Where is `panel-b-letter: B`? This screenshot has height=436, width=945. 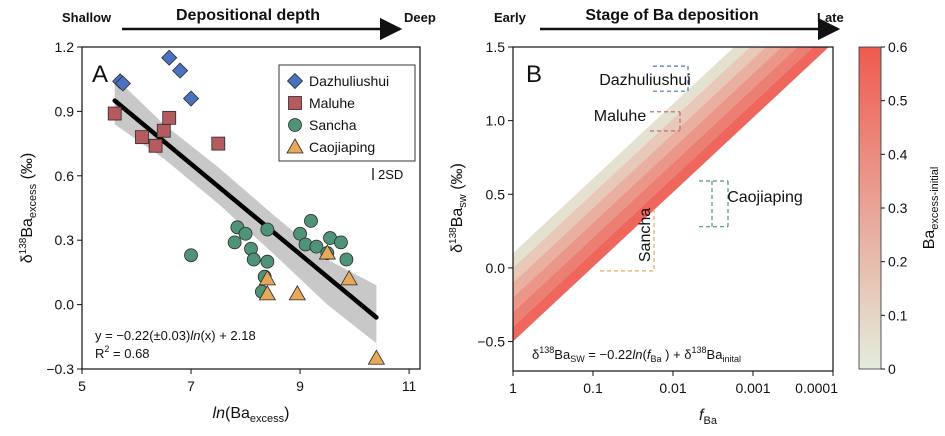 panel-b-letter: B is located at coordinates (534, 74).